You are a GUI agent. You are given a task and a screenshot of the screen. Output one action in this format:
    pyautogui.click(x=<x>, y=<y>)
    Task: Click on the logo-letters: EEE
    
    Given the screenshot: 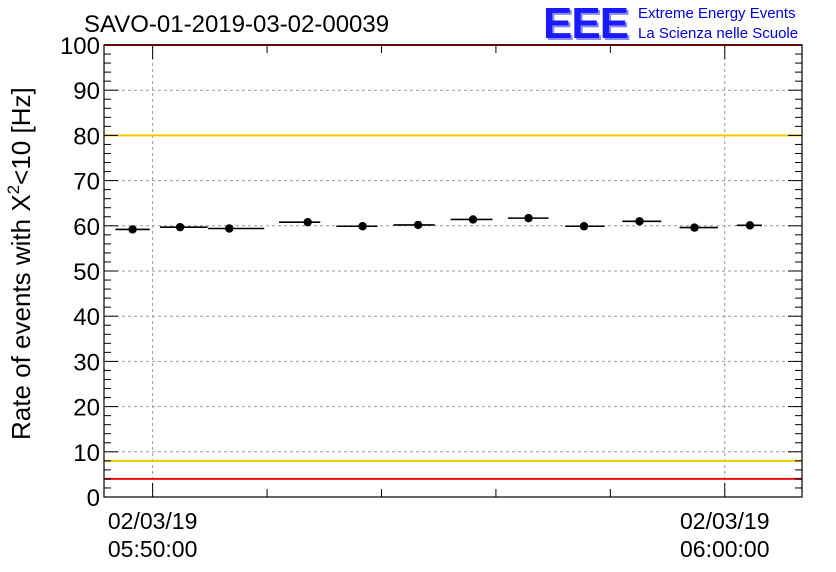 What is the action you would take?
    pyautogui.click(x=586, y=24)
    